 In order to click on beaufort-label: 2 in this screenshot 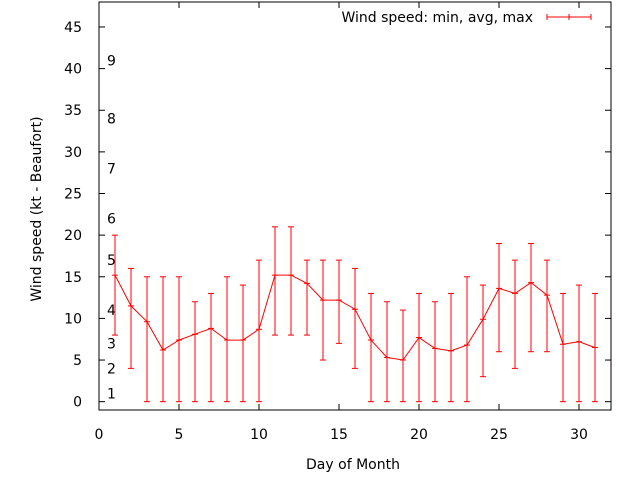, I will do `click(111, 369)`.